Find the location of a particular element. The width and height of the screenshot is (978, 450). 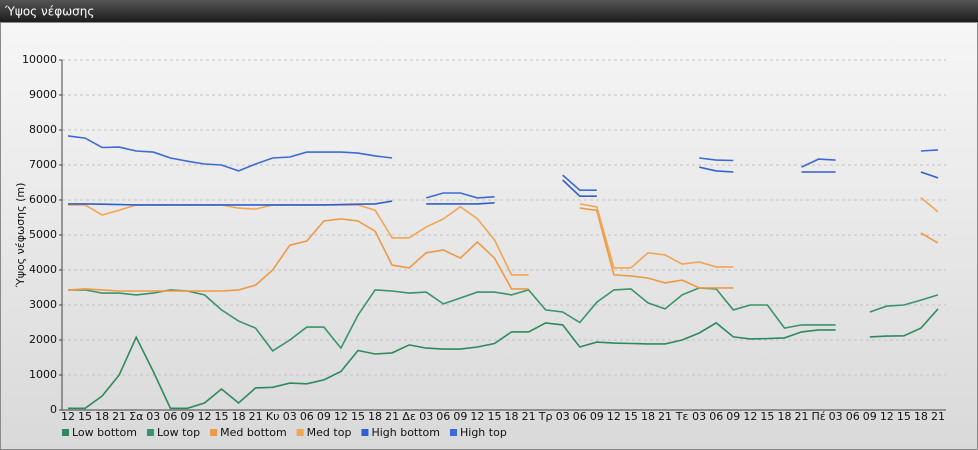

x-tick-label: Τρ is located at coordinates (545, 416).